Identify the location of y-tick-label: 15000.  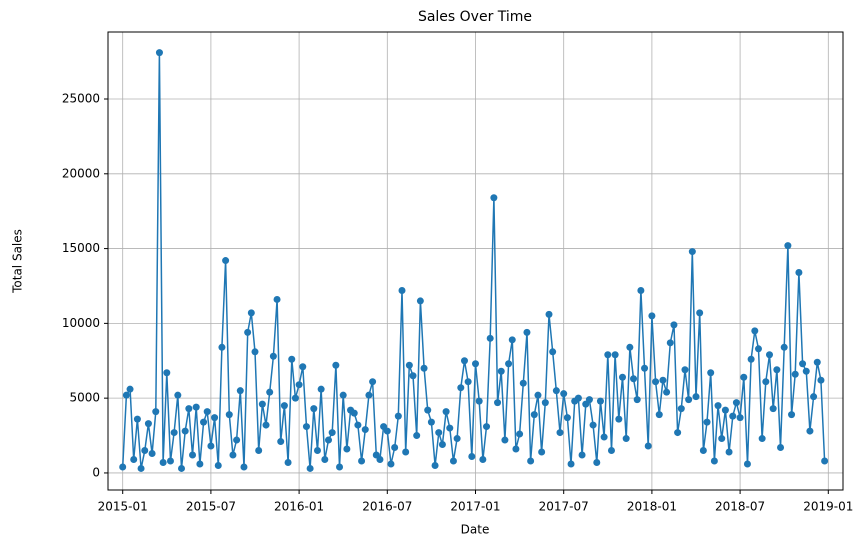
(81, 248).